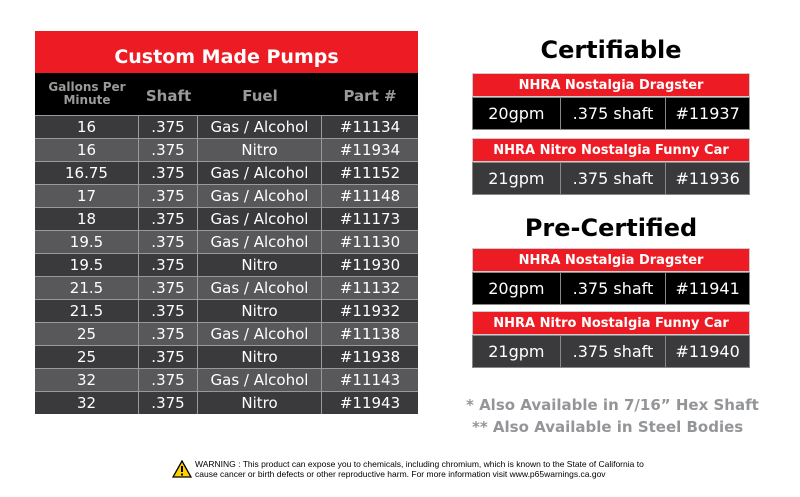 This screenshot has height=497, width=800. I want to click on gpm-cell: 18, so click(87, 219).